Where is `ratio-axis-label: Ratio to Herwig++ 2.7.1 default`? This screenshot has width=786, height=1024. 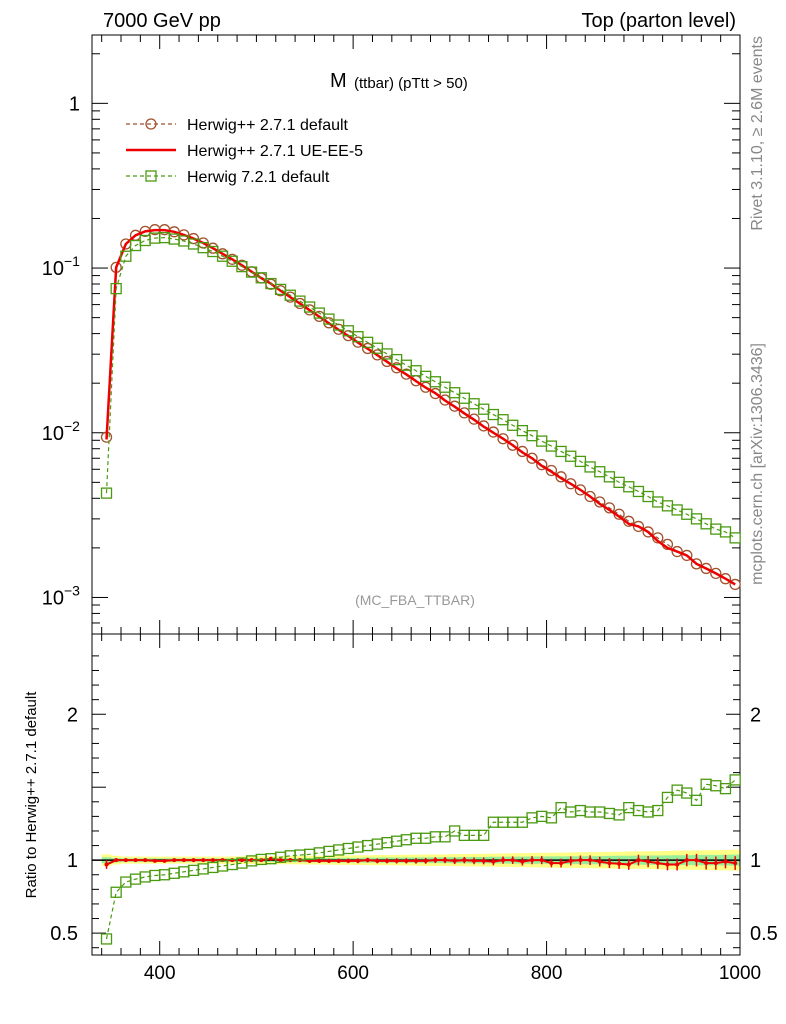
ratio-axis-label: Ratio to Herwig++ 2.7.1 default is located at coordinates (31, 795).